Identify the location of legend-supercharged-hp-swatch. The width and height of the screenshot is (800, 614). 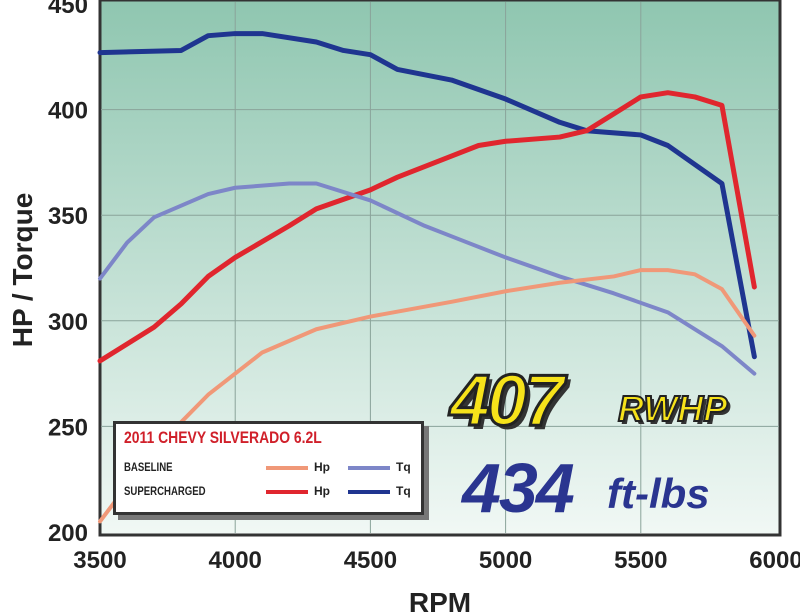
(287, 492).